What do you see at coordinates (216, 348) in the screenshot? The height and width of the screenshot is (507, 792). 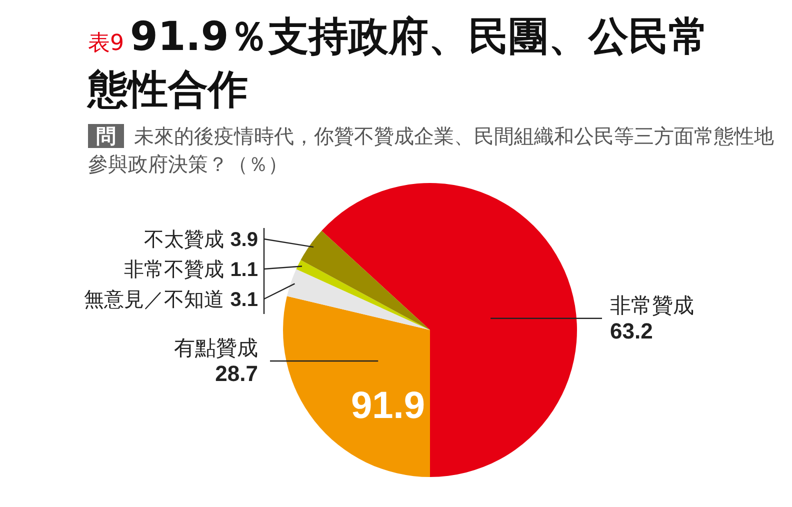 I see `slice-label: 有點贊成` at bounding box center [216, 348].